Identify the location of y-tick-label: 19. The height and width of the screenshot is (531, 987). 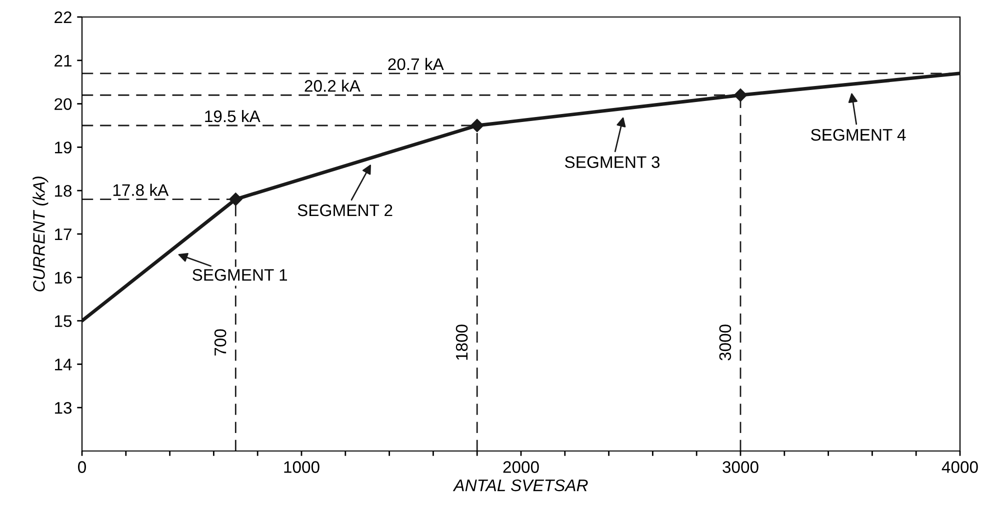
(63, 148).